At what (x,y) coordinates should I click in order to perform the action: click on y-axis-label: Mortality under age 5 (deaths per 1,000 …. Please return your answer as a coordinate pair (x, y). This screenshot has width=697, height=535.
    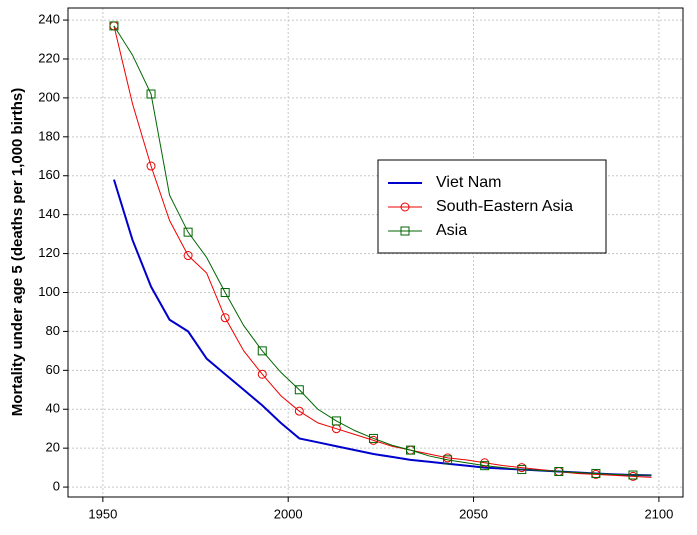
    Looking at the image, I should click on (17, 252).